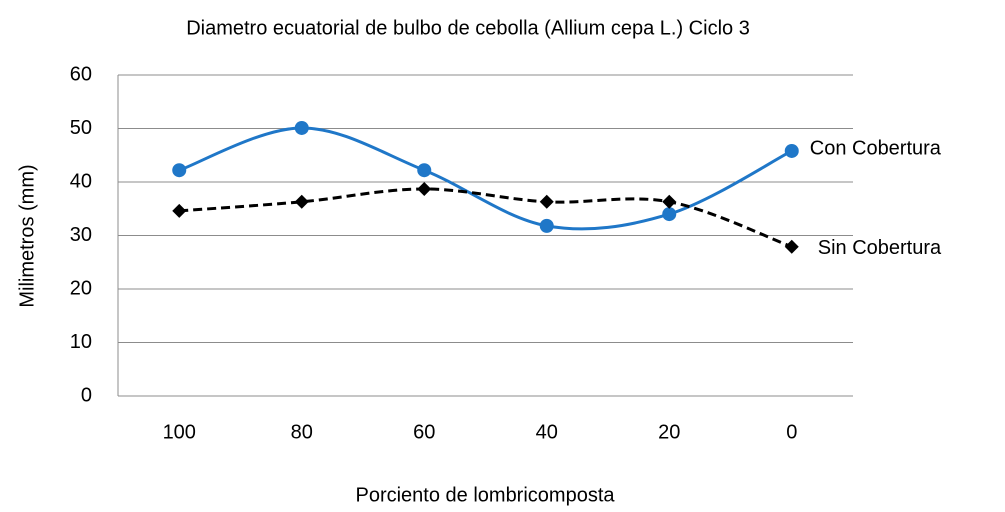 The height and width of the screenshot is (512, 1005). Describe the element at coordinates (876, 148) in the screenshot. I see `legend-label: Con Cobertura` at that location.